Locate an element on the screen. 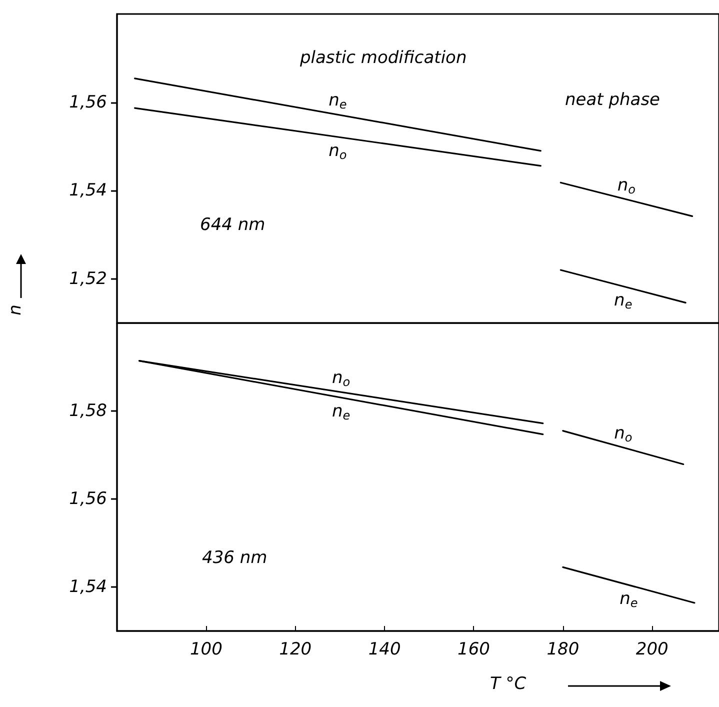 This screenshot has width=719, height=707. y-tick-label: 1,52 is located at coordinates (88, 278).